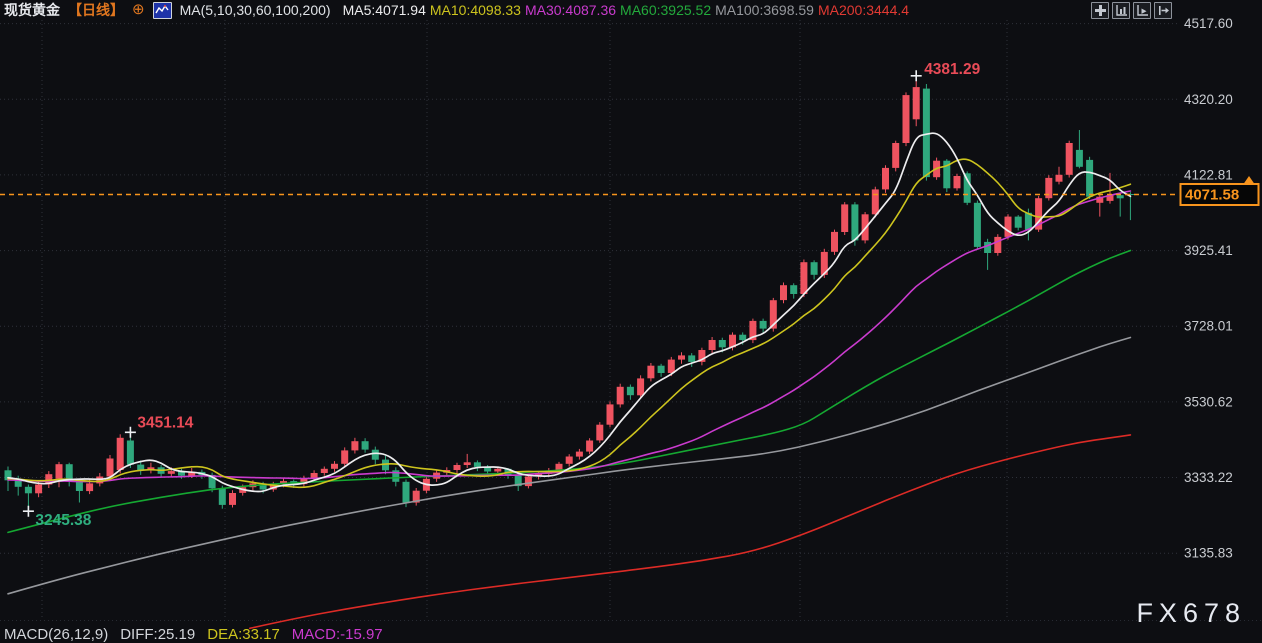 This screenshot has width=1262, height=643. What do you see at coordinates (96, 10) in the screenshot?
I see `timeframe-label: 【日线】` at bounding box center [96, 10].